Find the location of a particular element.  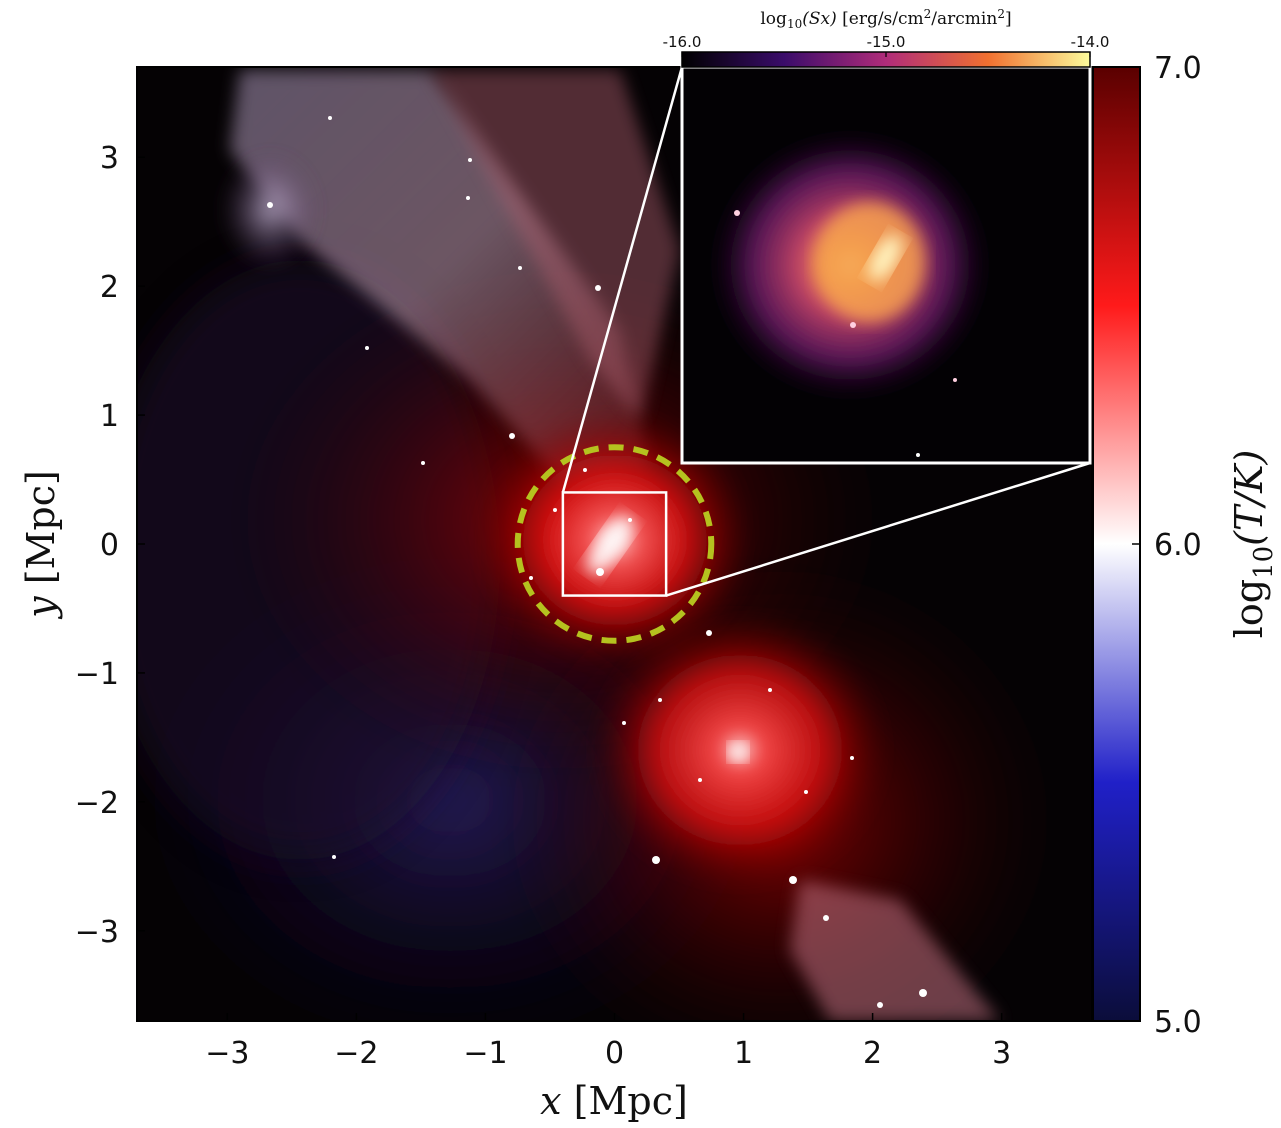

sx-tick-label: -14.0 is located at coordinates (1090, 42).